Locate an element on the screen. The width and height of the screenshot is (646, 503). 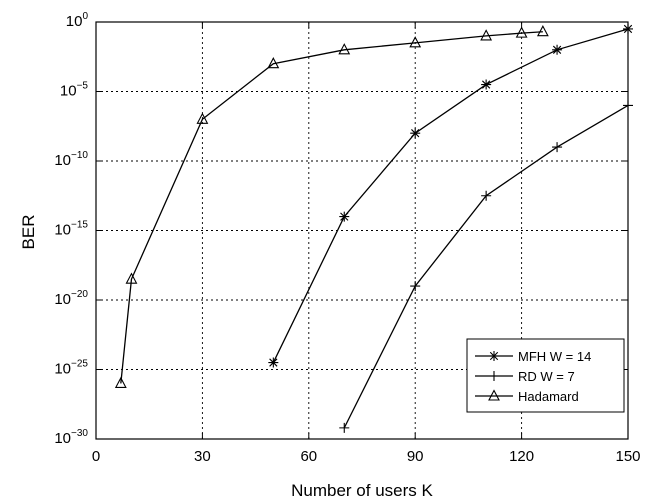
x-tick-label: 60 is located at coordinates (308, 456).